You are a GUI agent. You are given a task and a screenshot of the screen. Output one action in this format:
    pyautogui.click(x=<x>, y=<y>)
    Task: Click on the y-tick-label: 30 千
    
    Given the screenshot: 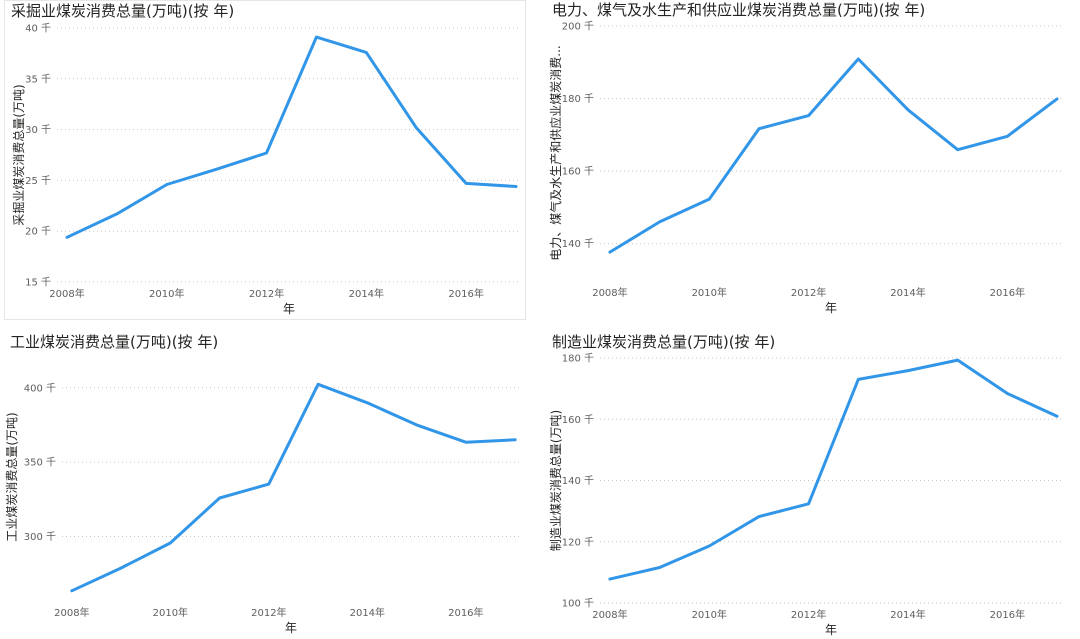 What is the action you would take?
    pyautogui.click(x=38, y=130)
    